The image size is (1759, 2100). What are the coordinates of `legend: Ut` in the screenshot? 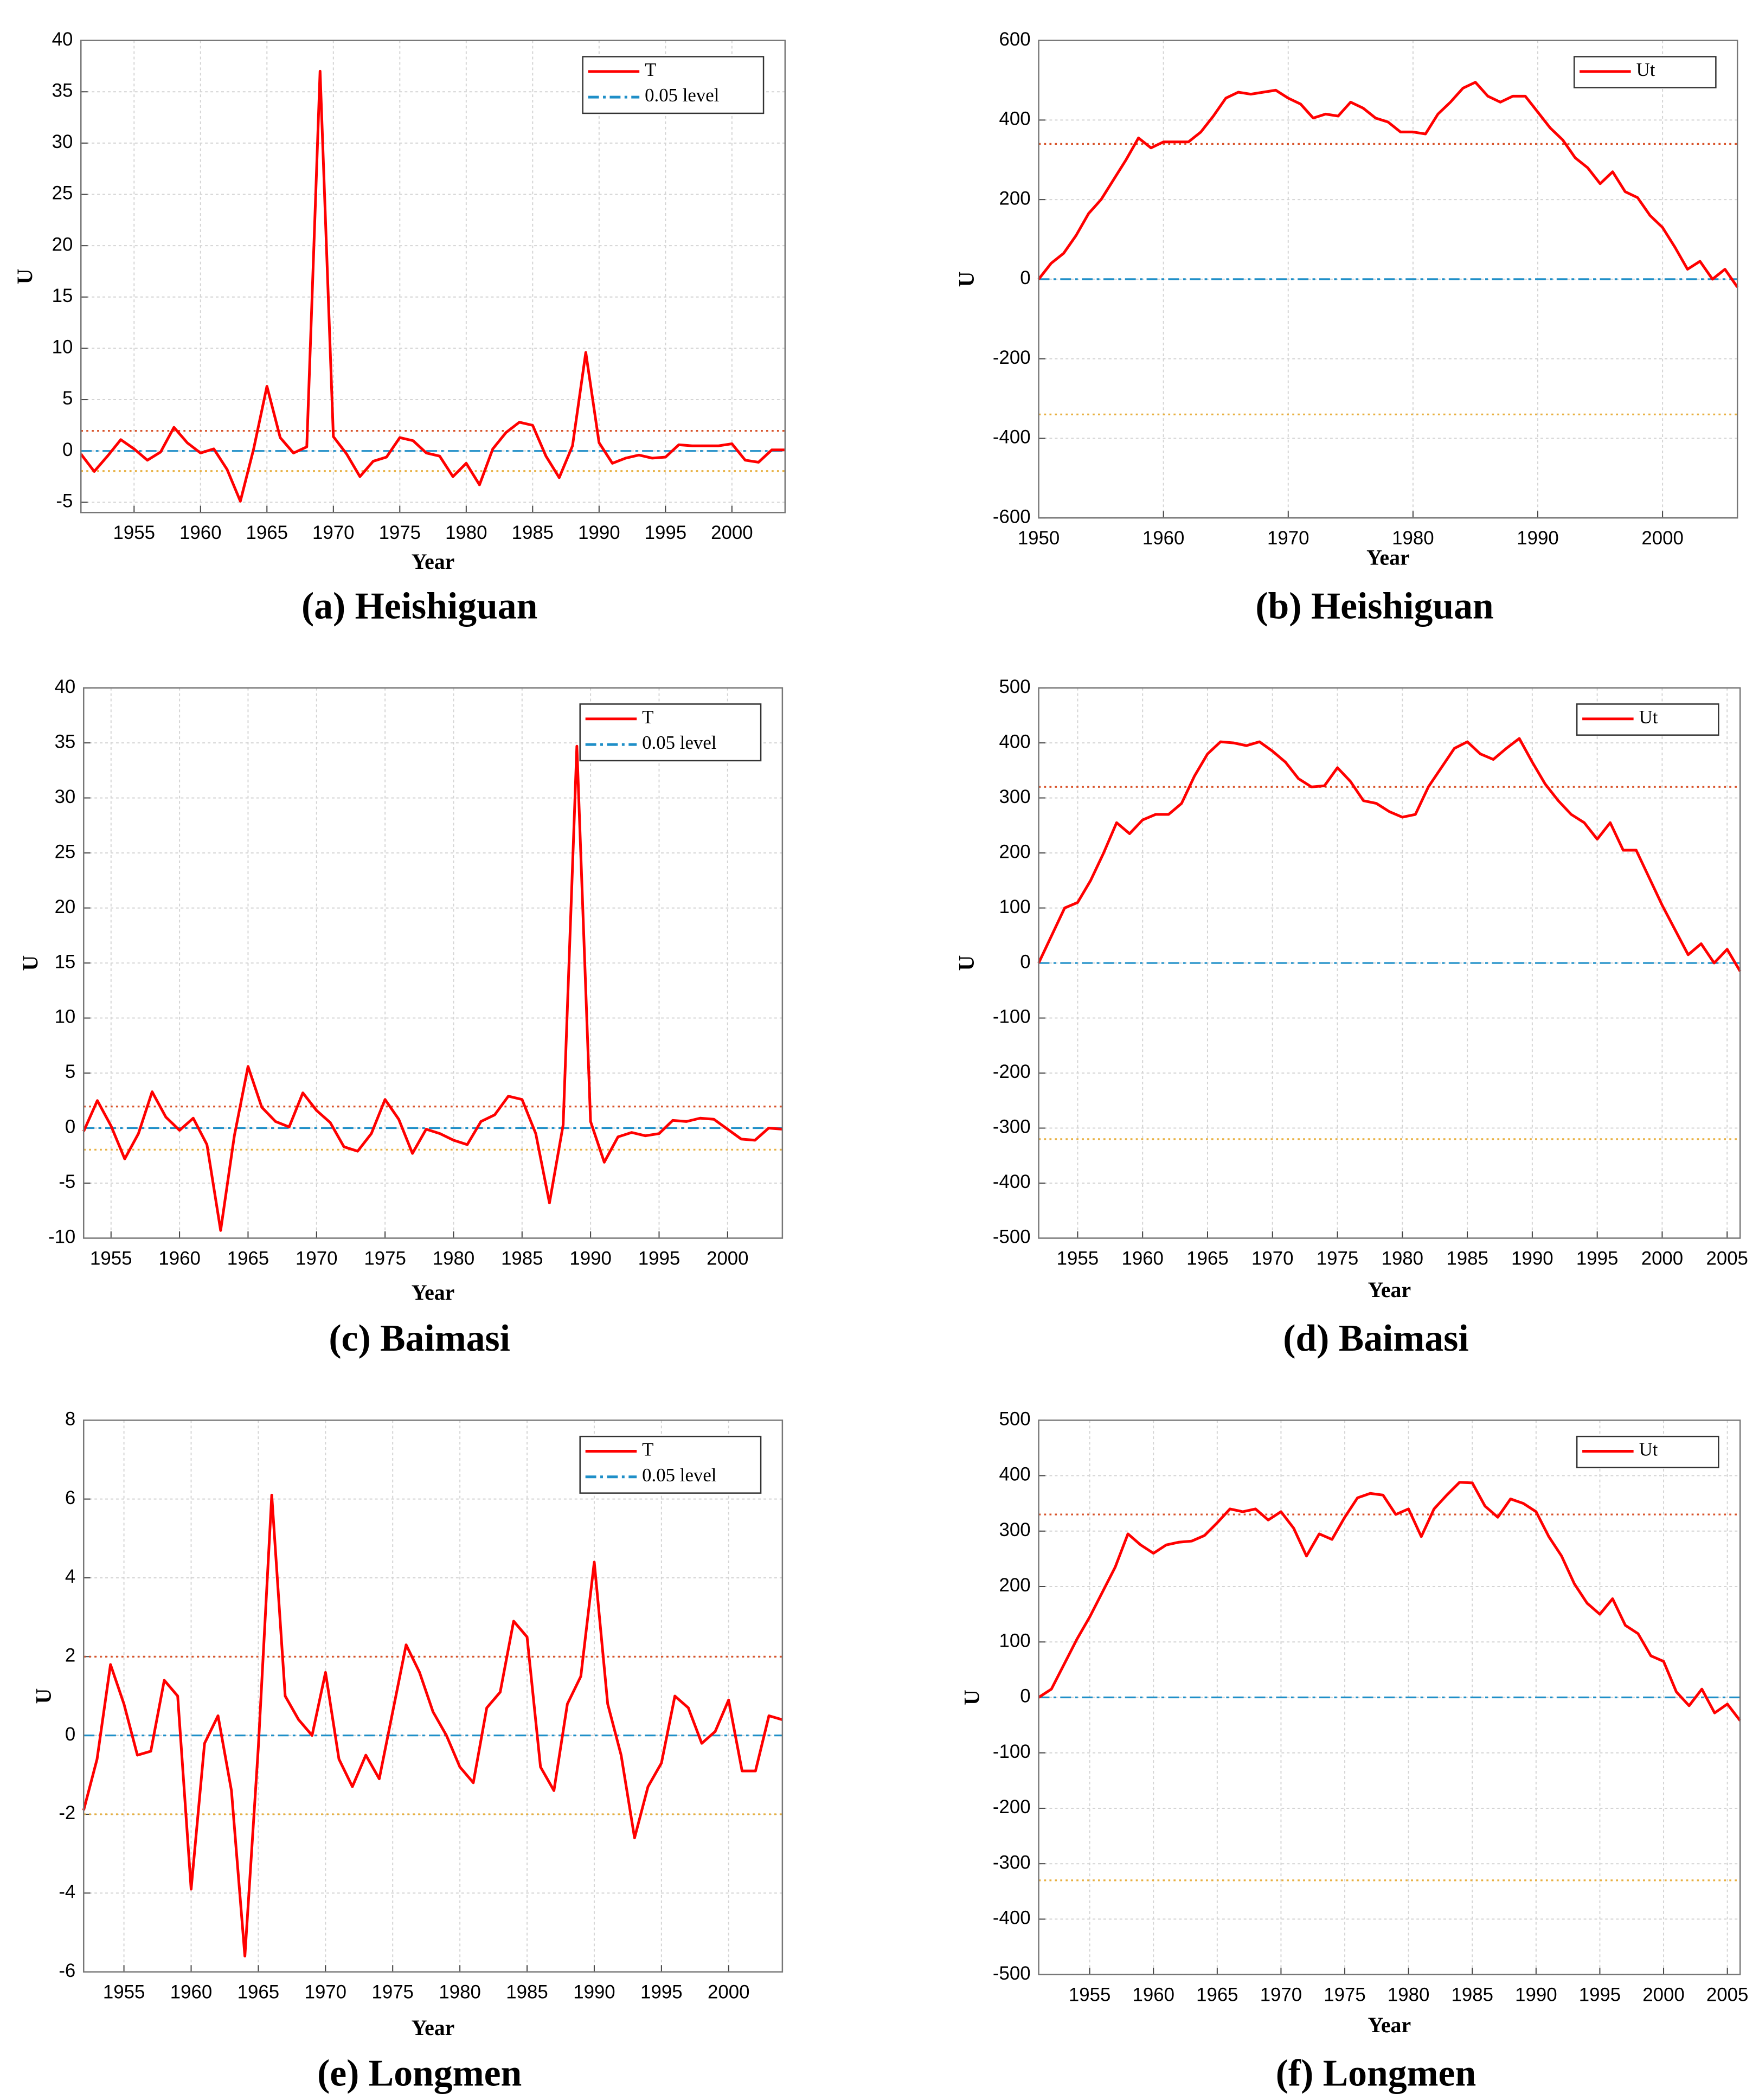 It's located at (1647, 1451).